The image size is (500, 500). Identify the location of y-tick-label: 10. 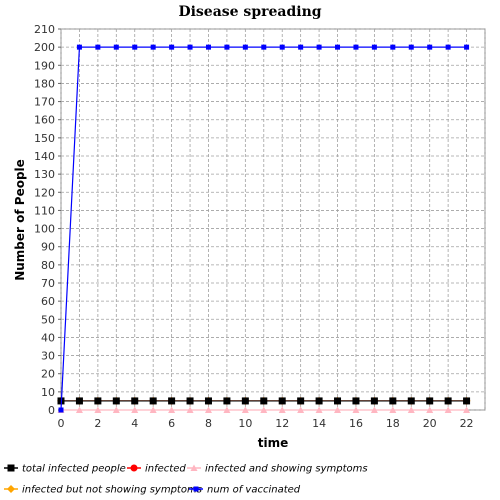
(48, 392).